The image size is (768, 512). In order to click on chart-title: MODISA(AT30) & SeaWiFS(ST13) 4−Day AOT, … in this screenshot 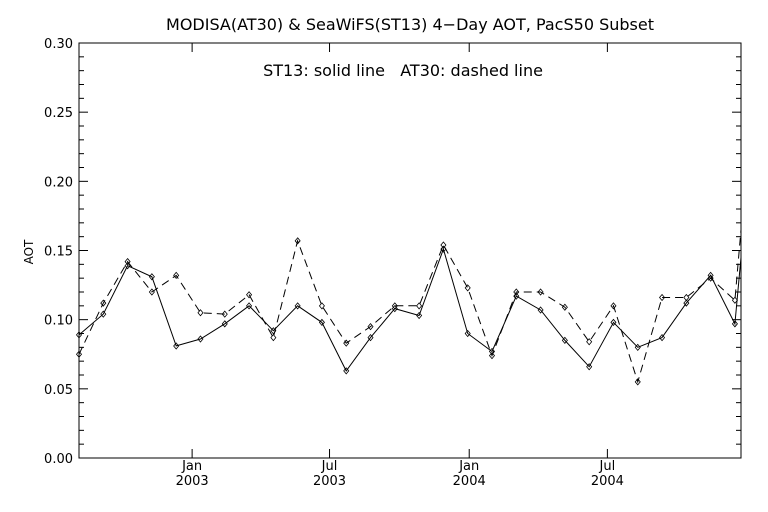, I will do `click(410, 24)`.